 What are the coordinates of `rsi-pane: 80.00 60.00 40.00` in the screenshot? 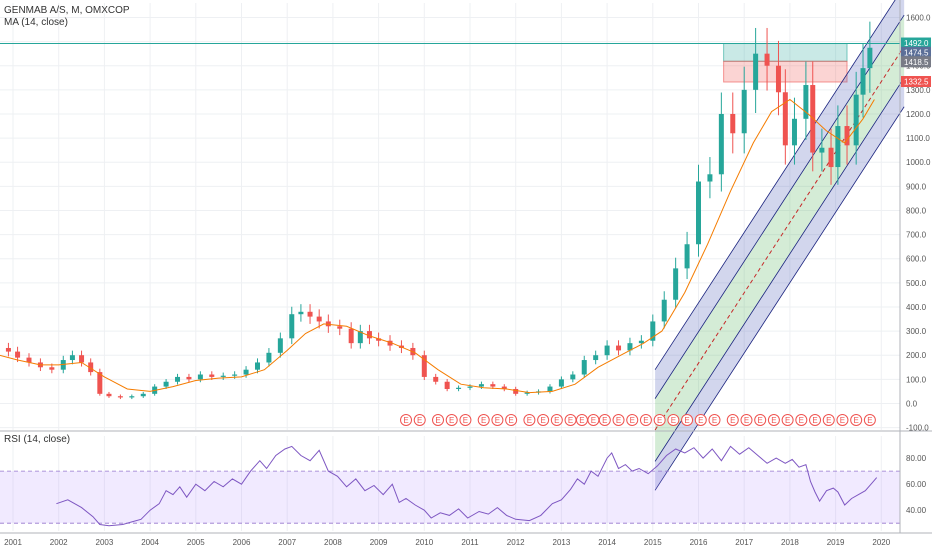 It's located at (463, 486).